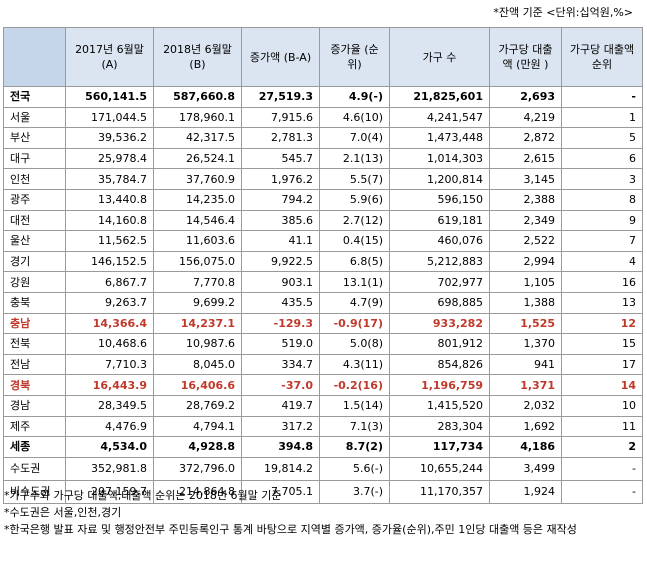 The width and height of the screenshot is (647, 567). I want to click on value-2017: 35,784.7, so click(109, 179).